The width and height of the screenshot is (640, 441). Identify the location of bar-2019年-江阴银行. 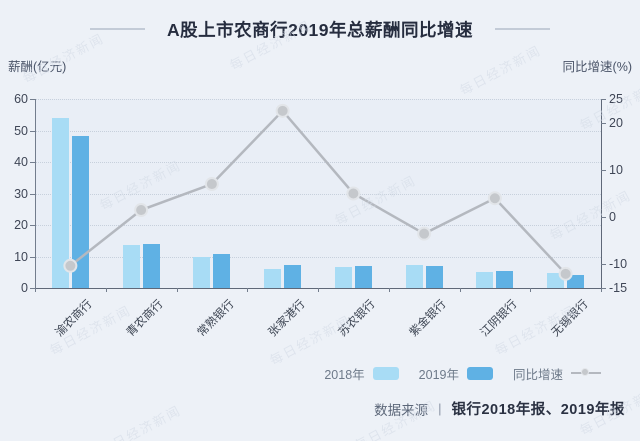
(505, 279).